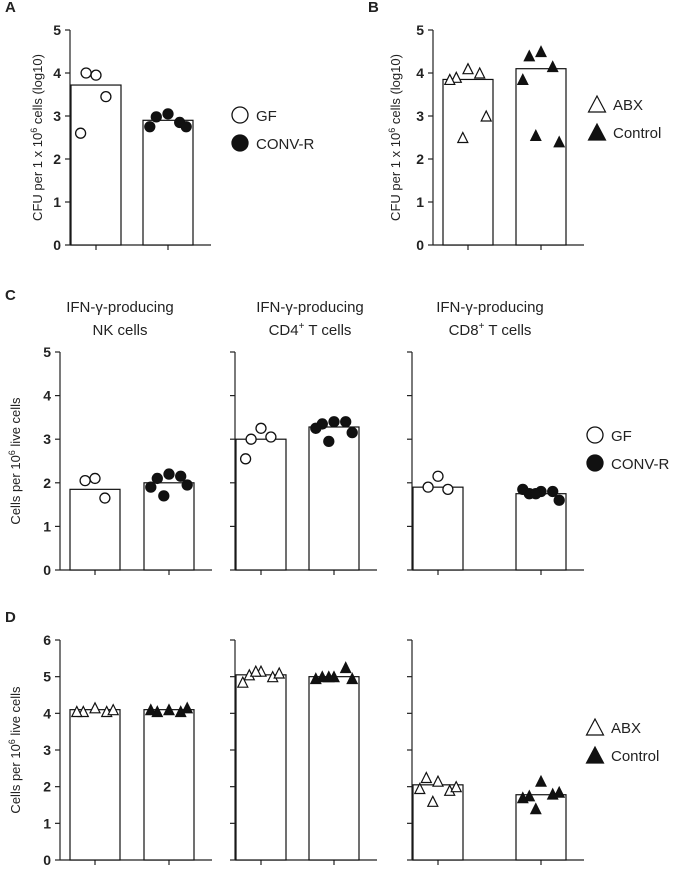 The image size is (680, 871). What do you see at coordinates (47, 483) in the screenshot?
I see `panel-3-y-tick-label: 2` at bounding box center [47, 483].